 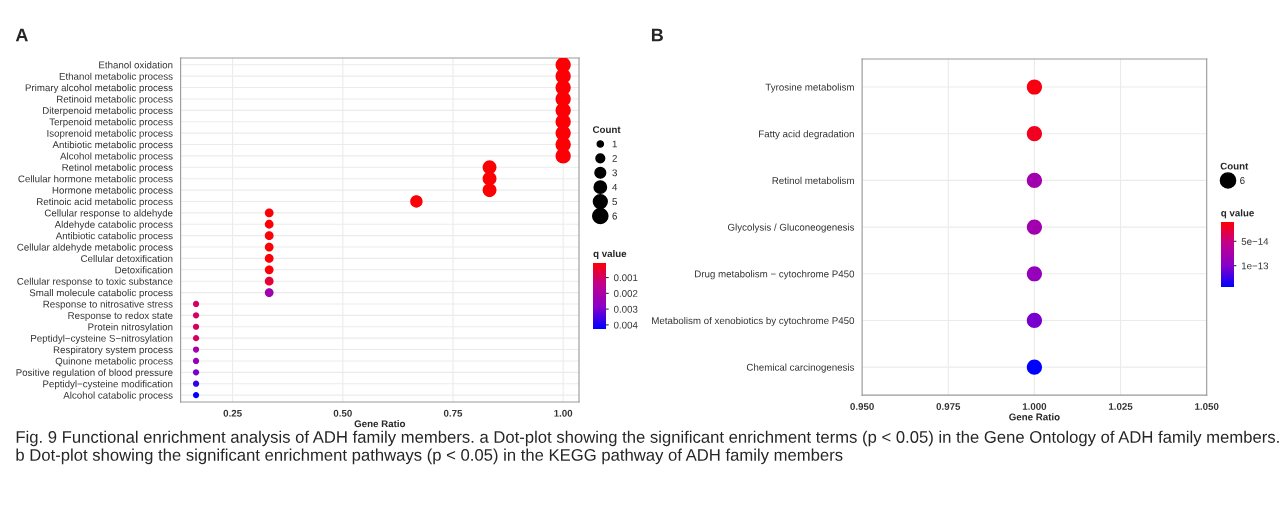 I want to click on y-tick-label: Alcohol metabolic process, so click(x=116, y=157).